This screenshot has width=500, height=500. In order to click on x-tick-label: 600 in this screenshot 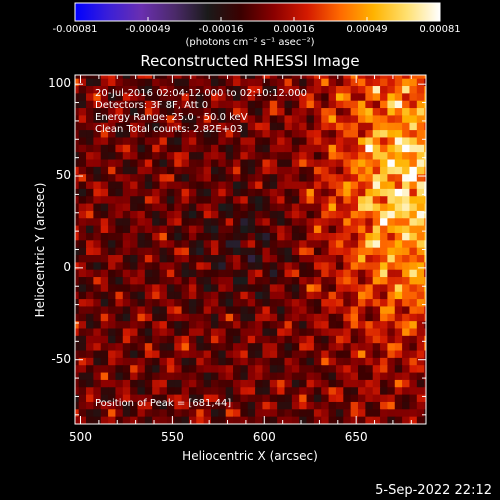, I will do `click(264, 437)`.